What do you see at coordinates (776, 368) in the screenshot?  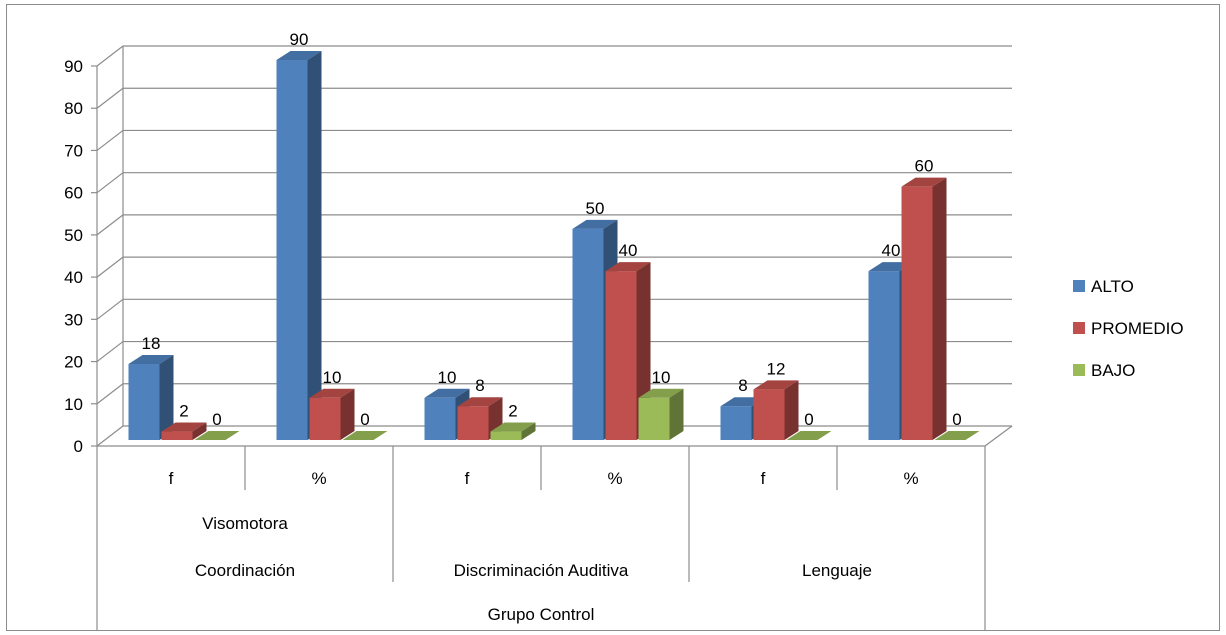 I see `data-label: 12` at bounding box center [776, 368].